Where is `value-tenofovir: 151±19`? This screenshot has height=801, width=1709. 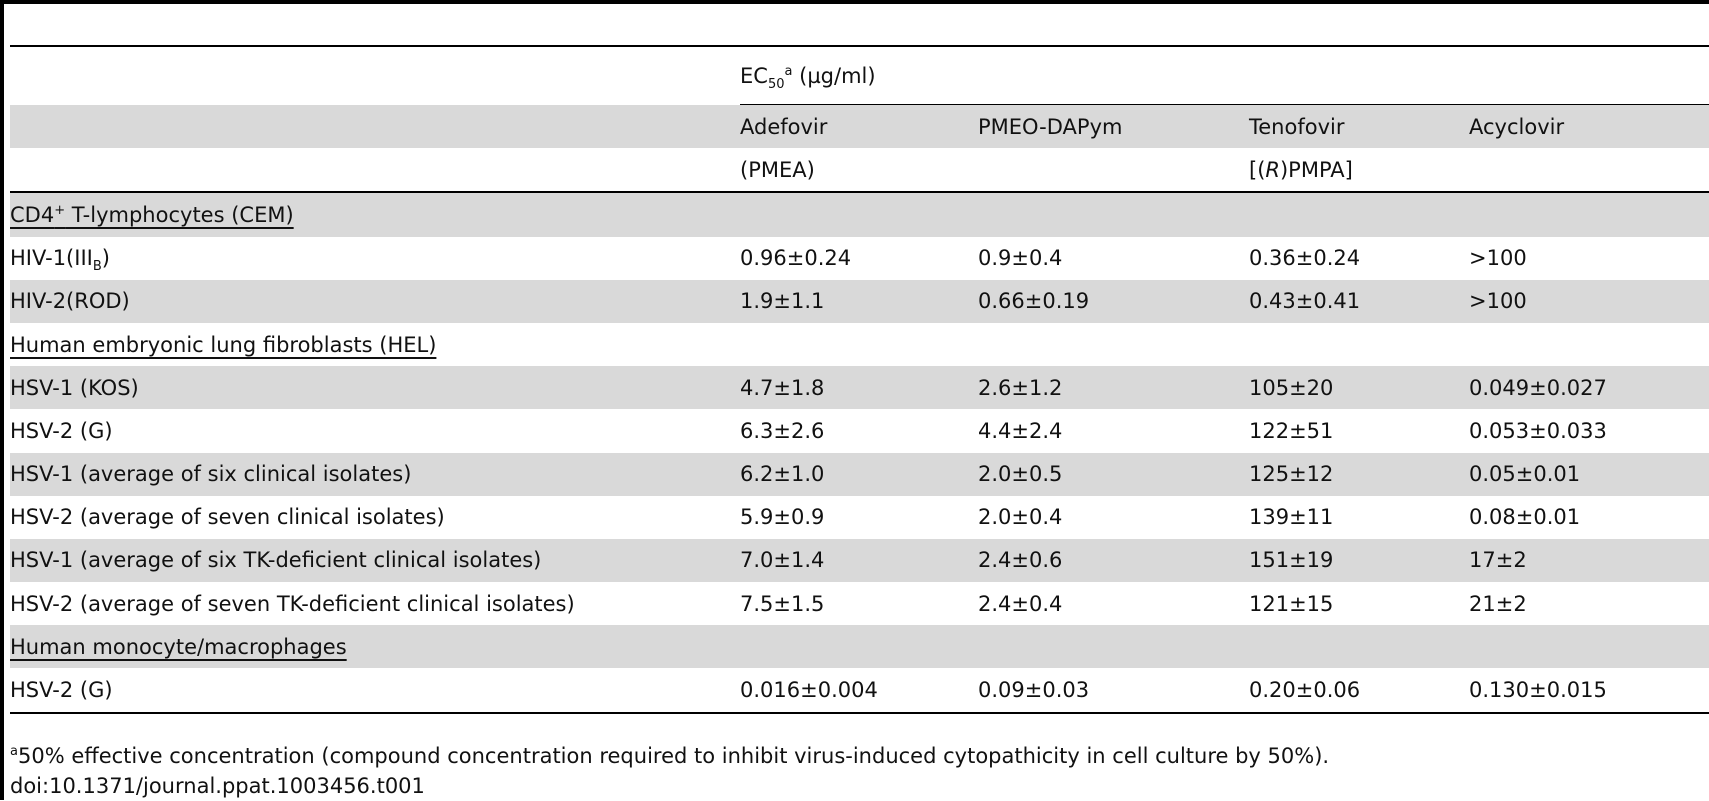 value-tenofovir: 151±19 is located at coordinates (1291, 560).